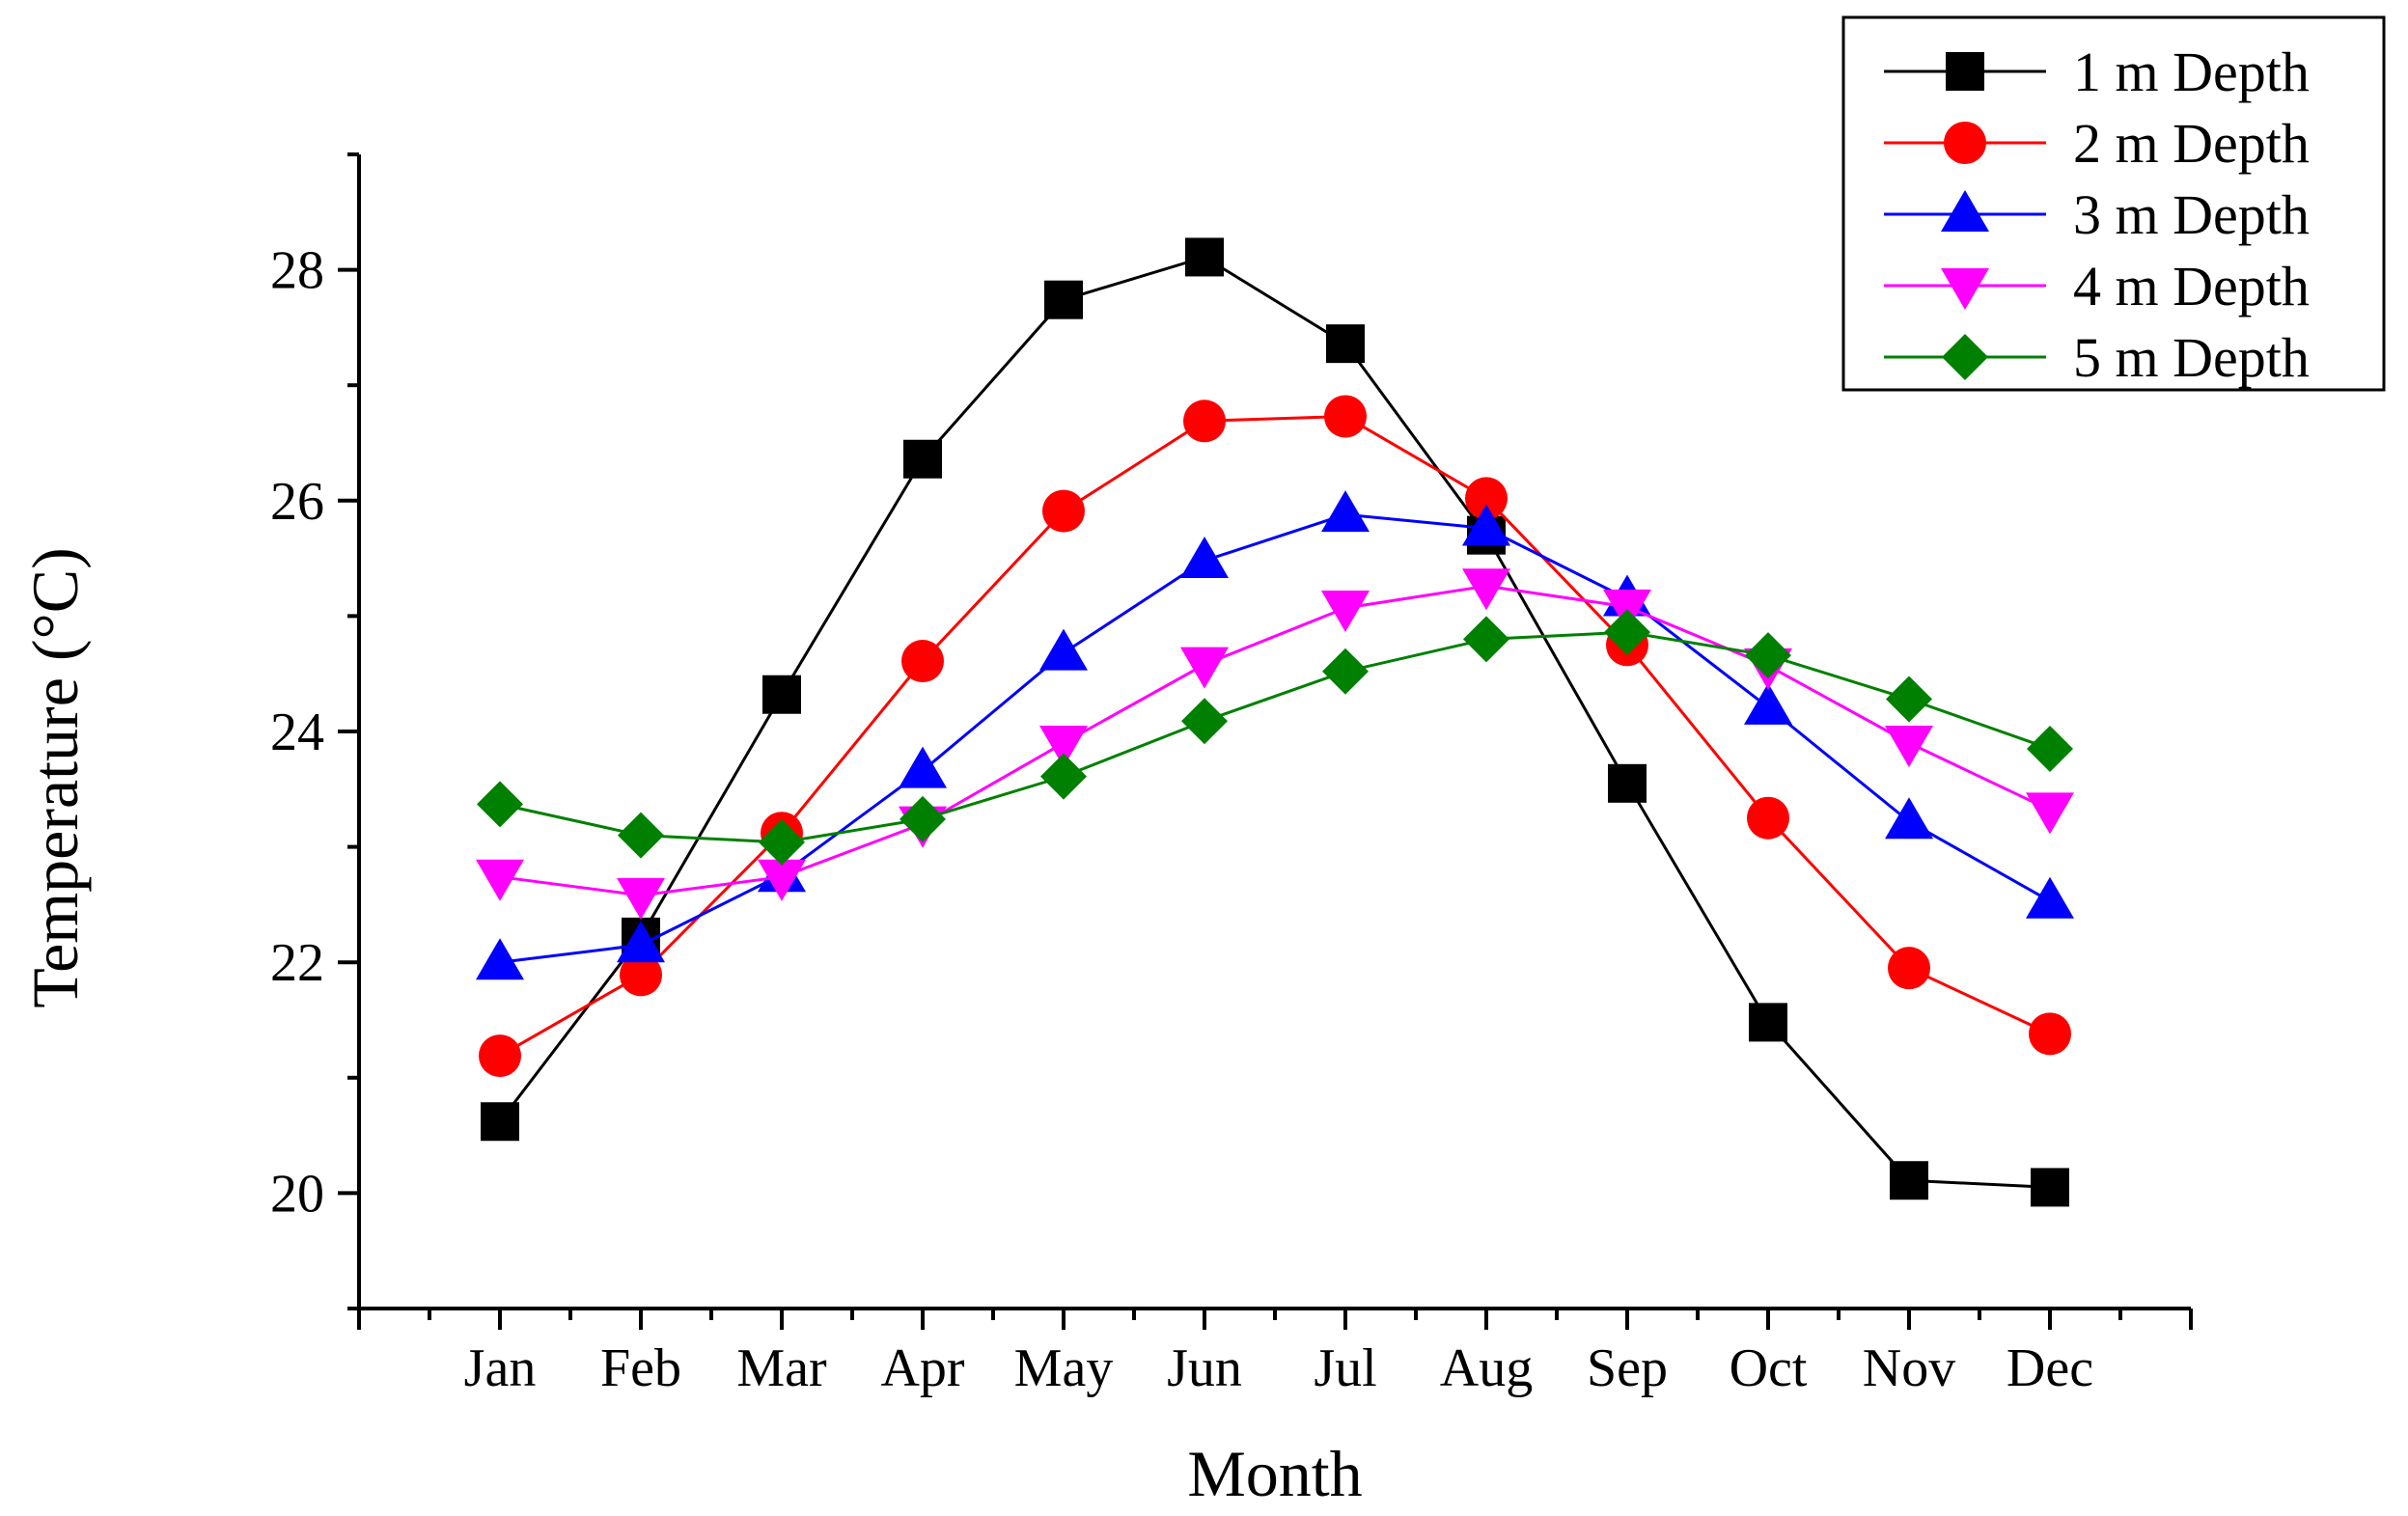  Describe the element at coordinates (55, 777) in the screenshot. I see `y-axis-title: Temperature (°C)` at that location.